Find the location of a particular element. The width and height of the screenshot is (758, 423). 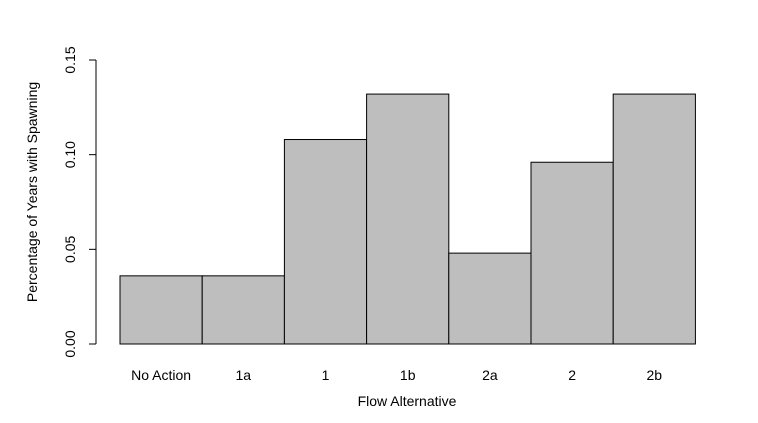

x-tick-label: 1a is located at coordinates (244, 375).